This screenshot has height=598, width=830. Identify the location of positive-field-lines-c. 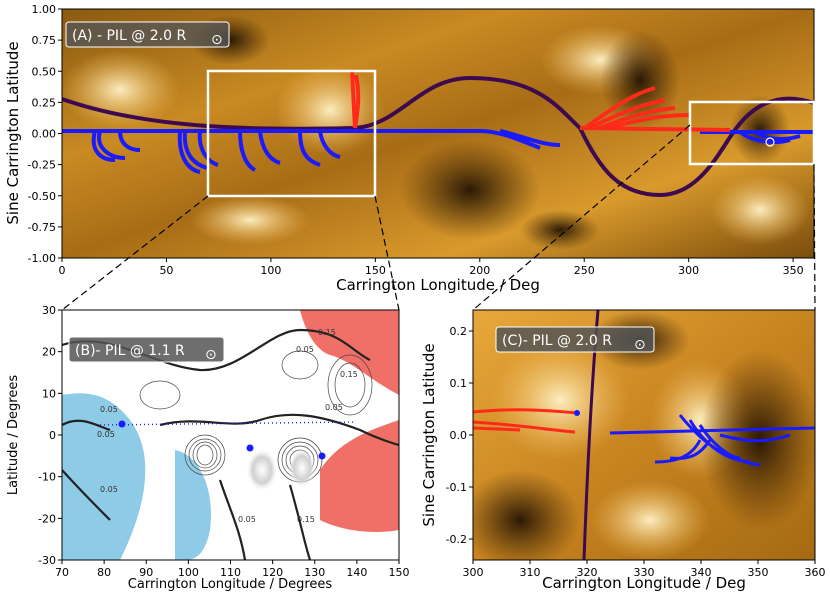
(525, 421).